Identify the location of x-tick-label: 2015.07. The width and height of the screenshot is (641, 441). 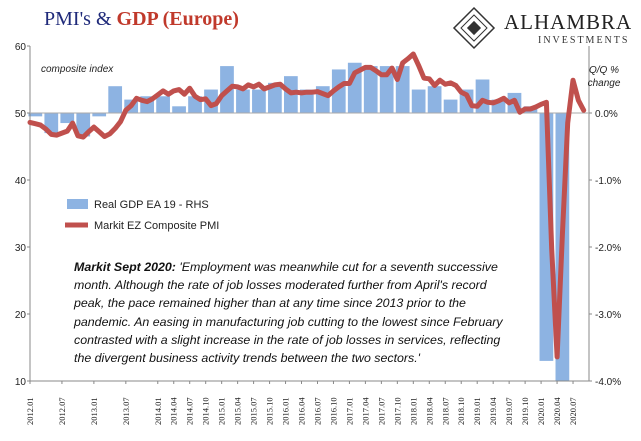
(254, 411).